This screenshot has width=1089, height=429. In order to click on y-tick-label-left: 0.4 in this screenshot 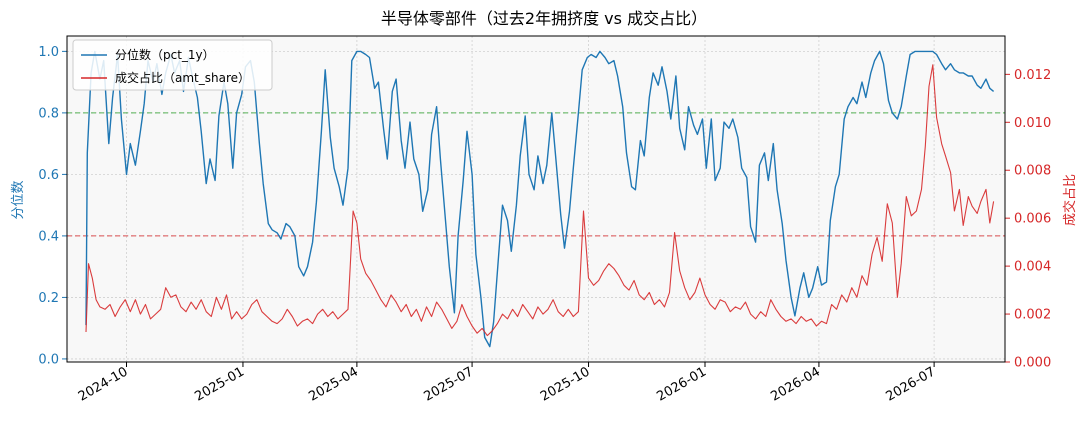, I will do `click(48, 236)`.